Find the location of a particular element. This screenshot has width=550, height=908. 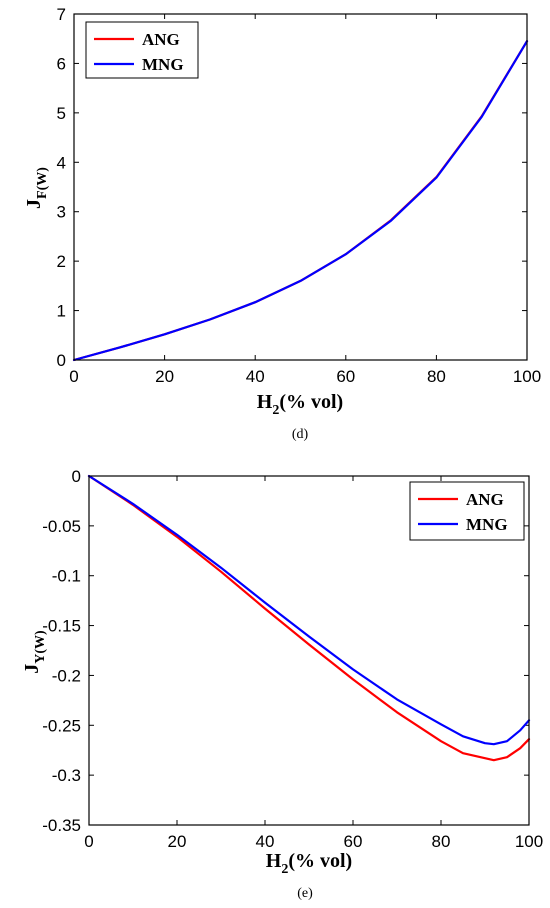

chart-d-ylabel: JF(W) is located at coordinates (36, 188).